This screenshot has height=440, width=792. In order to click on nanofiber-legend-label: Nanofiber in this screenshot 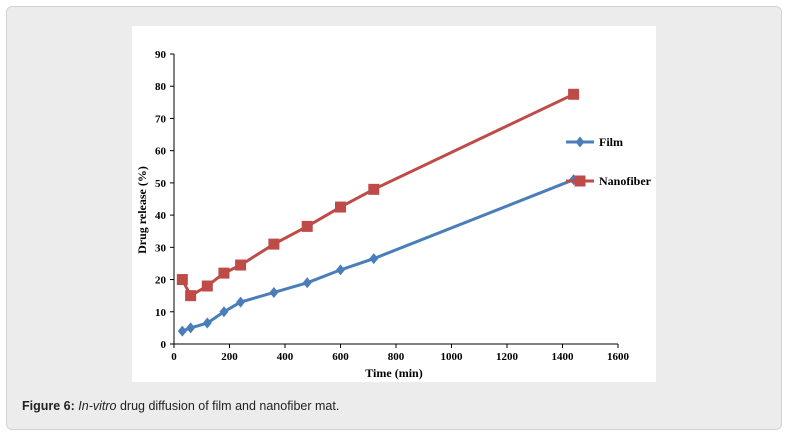, I will do `click(625, 181)`.